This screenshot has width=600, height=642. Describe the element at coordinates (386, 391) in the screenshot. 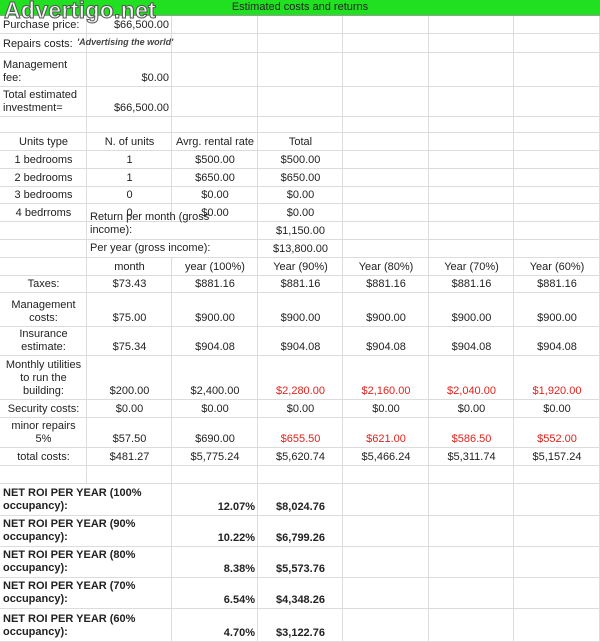

I see `cost-value: $2,160.00` at that location.